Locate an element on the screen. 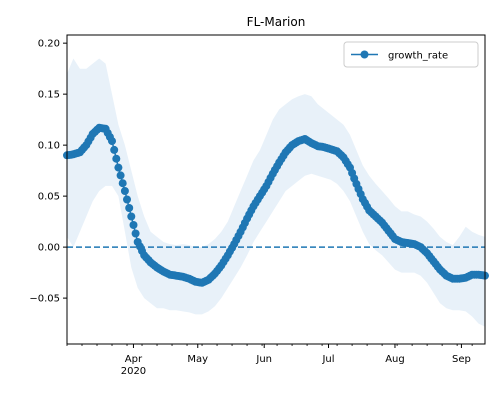 This screenshot has width=500, height=400. chart-title: FL-Marion is located at coordinates (276, 22).